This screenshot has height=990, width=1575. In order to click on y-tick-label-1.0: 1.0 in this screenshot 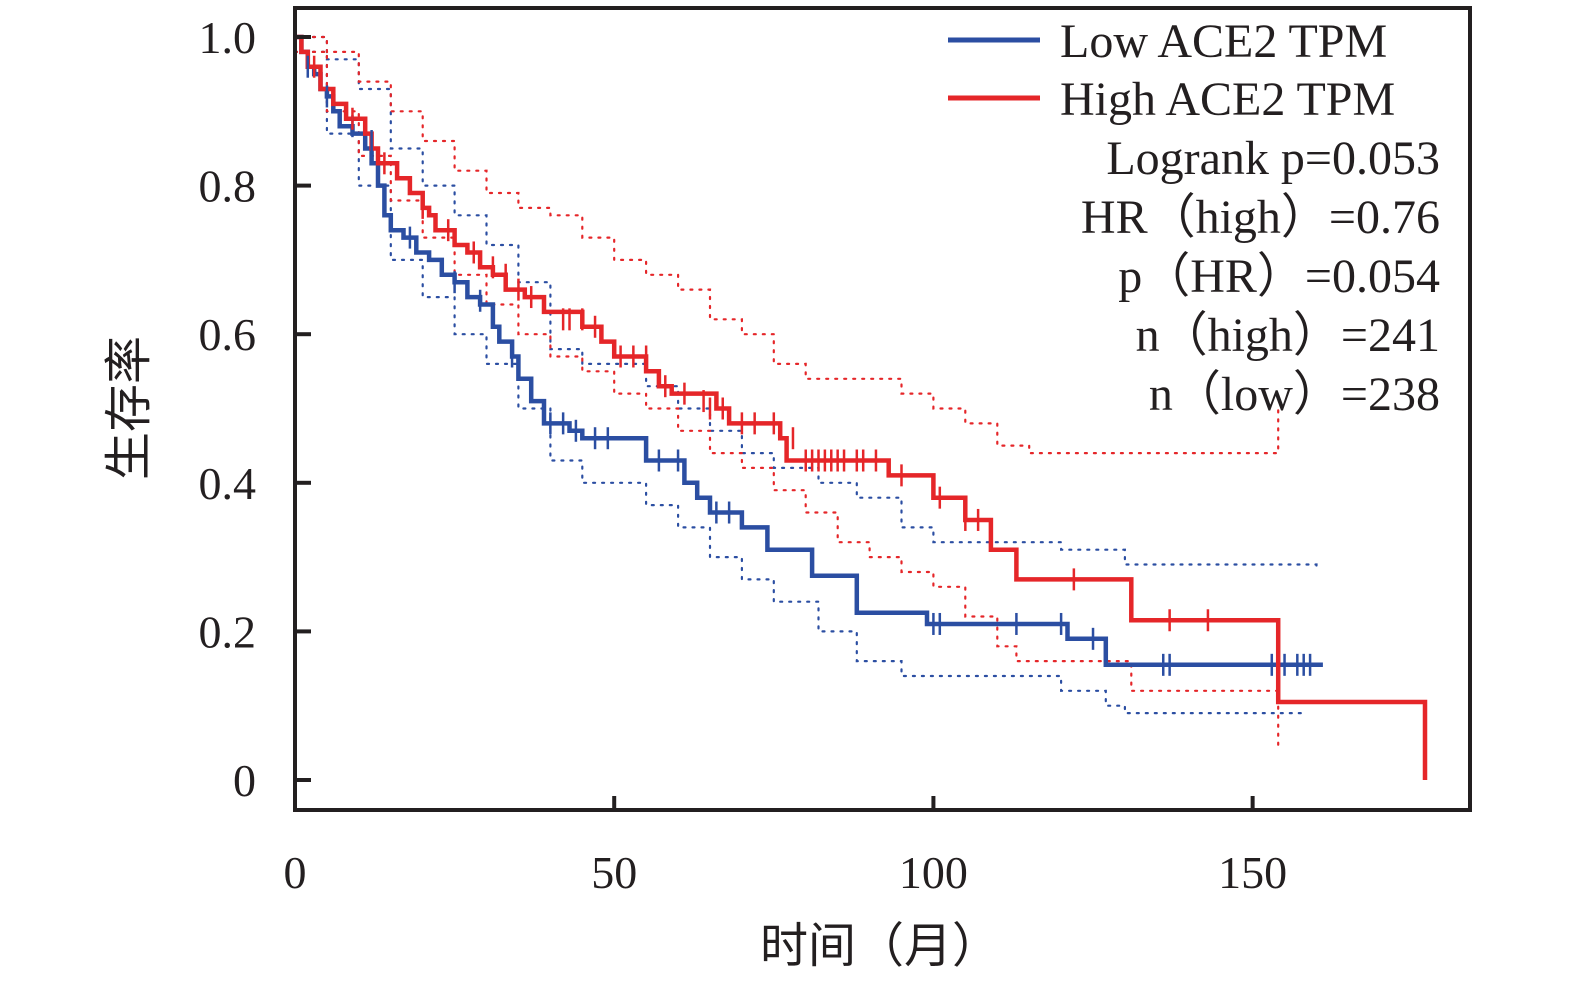, I will do `click(228, 37)`.